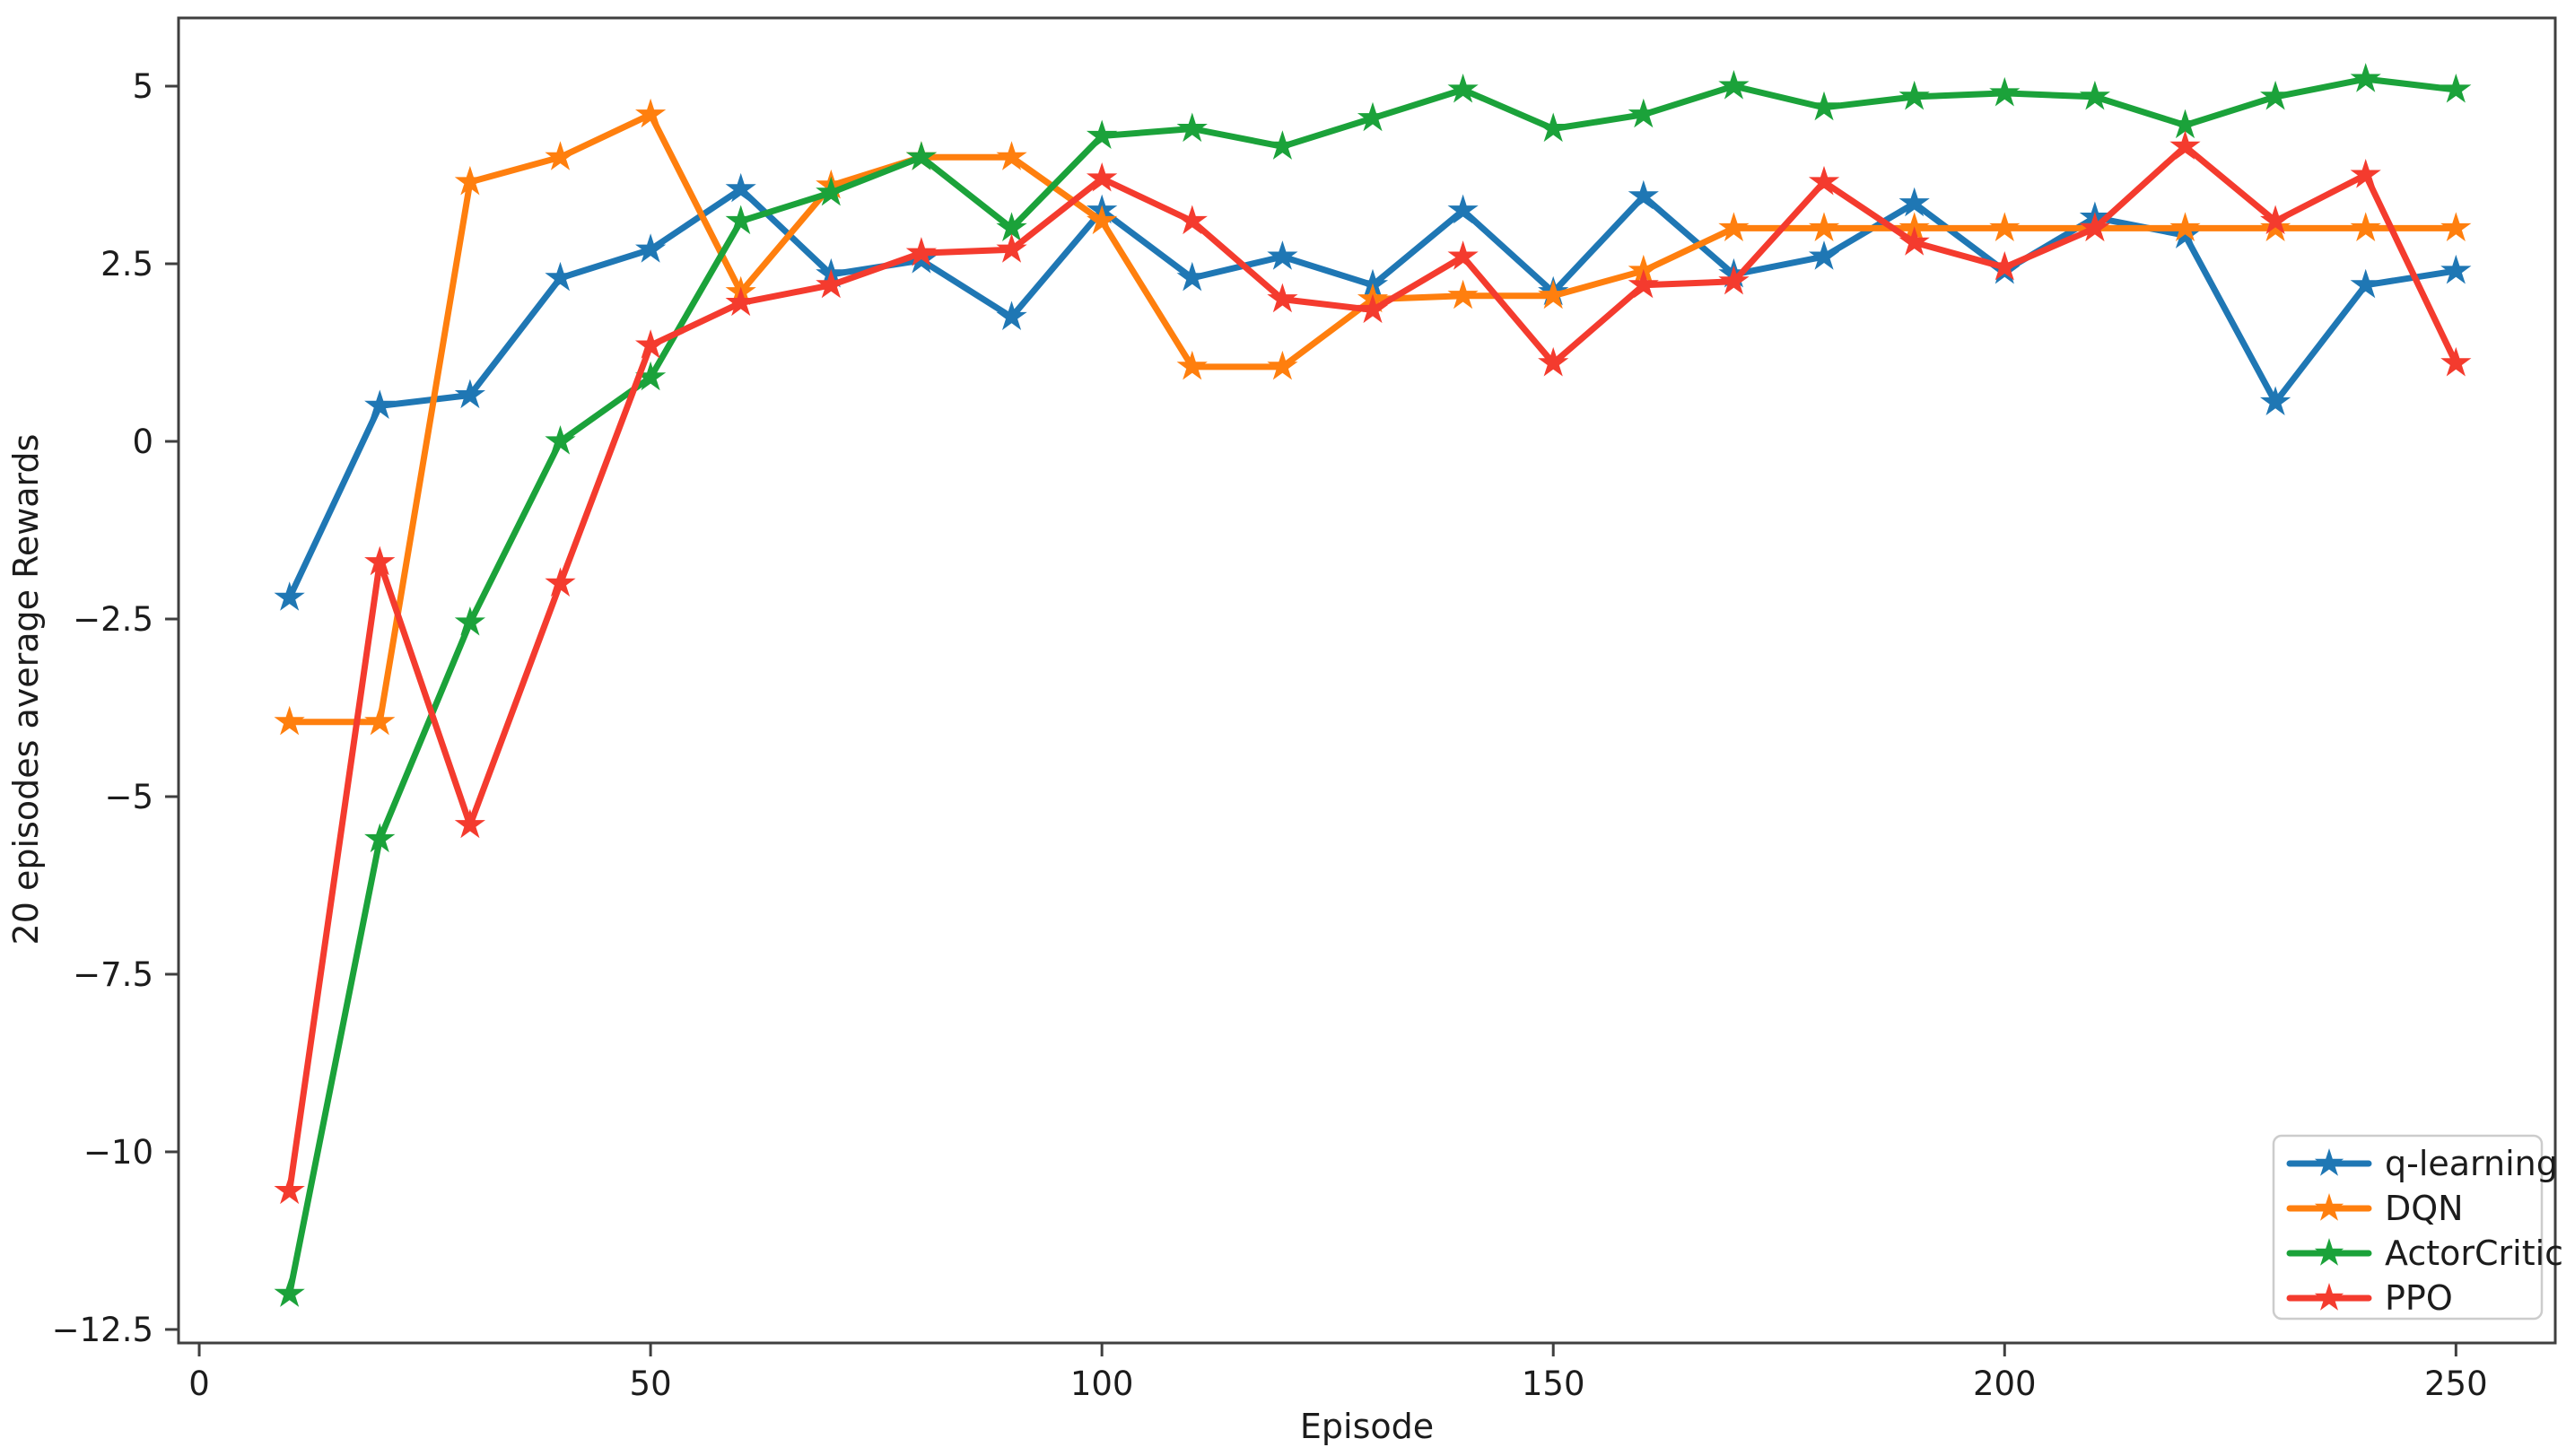 The width and height of the screenshot is (2575, 1456). Describe the element at coordinates (128, 797) in the screenshot. I see `y-tick-label: −5` at that location.